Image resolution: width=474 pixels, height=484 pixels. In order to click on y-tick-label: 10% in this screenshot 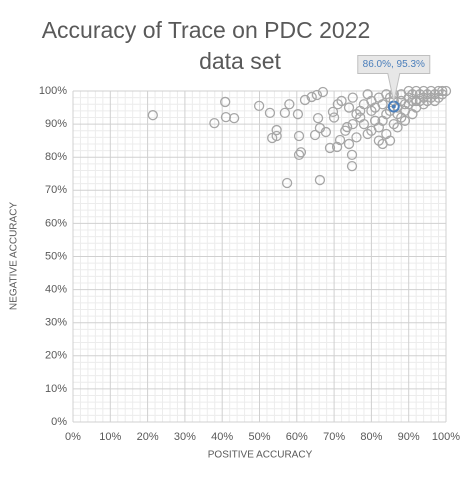, I will do `click(56, 389)`.